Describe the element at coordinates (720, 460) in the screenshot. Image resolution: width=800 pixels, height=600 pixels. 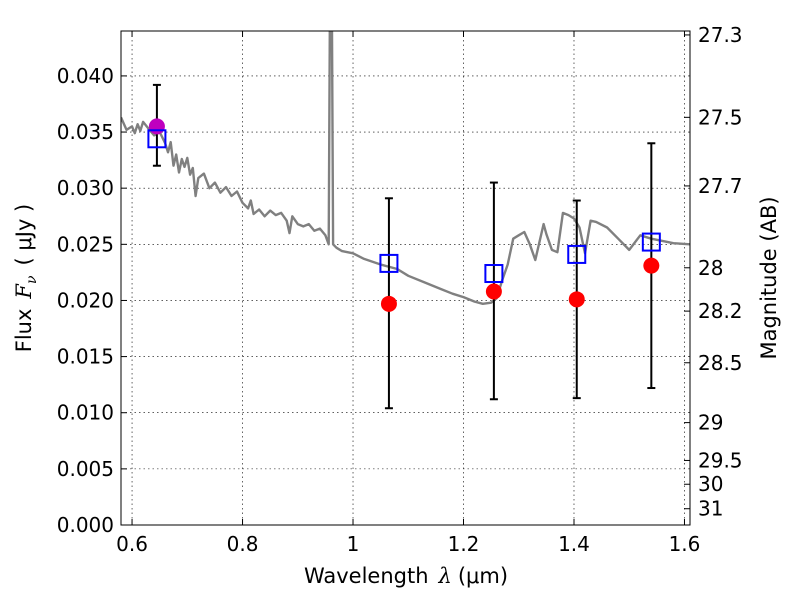
I see `y2-tick-label: 29.5` at that location.